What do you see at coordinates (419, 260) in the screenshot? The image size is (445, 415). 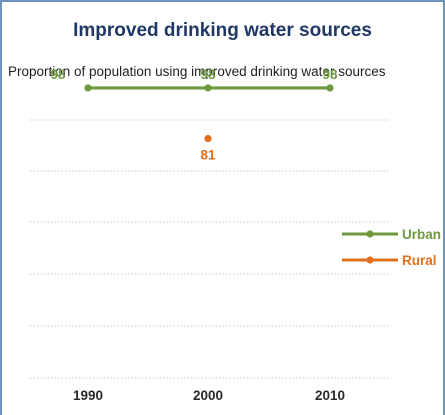 I see `legend-label-rural: Rural` at bounding box center [419, 260].